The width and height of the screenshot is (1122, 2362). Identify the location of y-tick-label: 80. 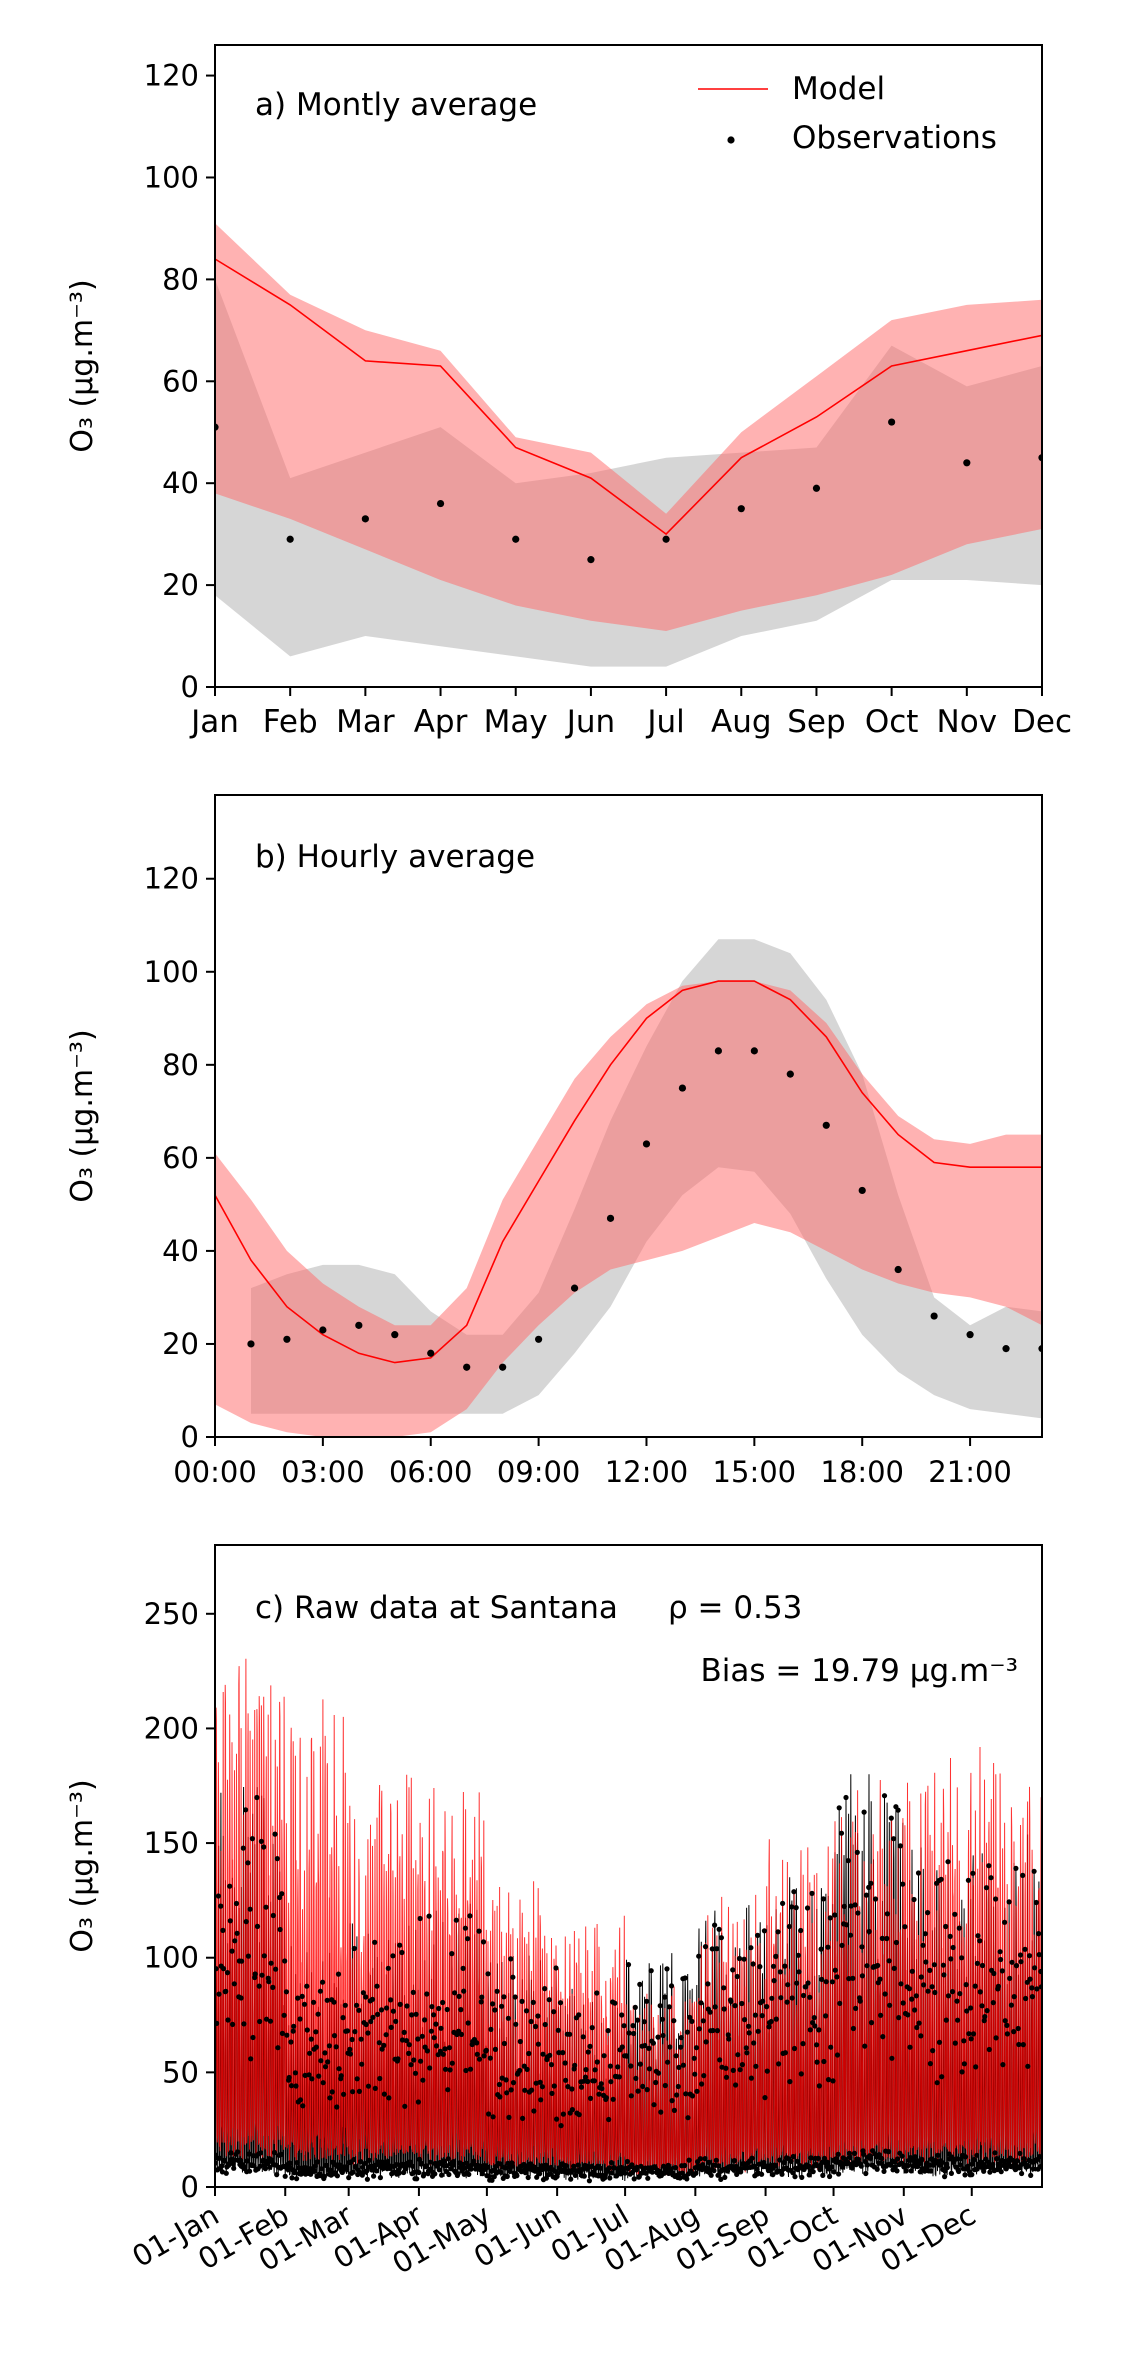
(180, 279).